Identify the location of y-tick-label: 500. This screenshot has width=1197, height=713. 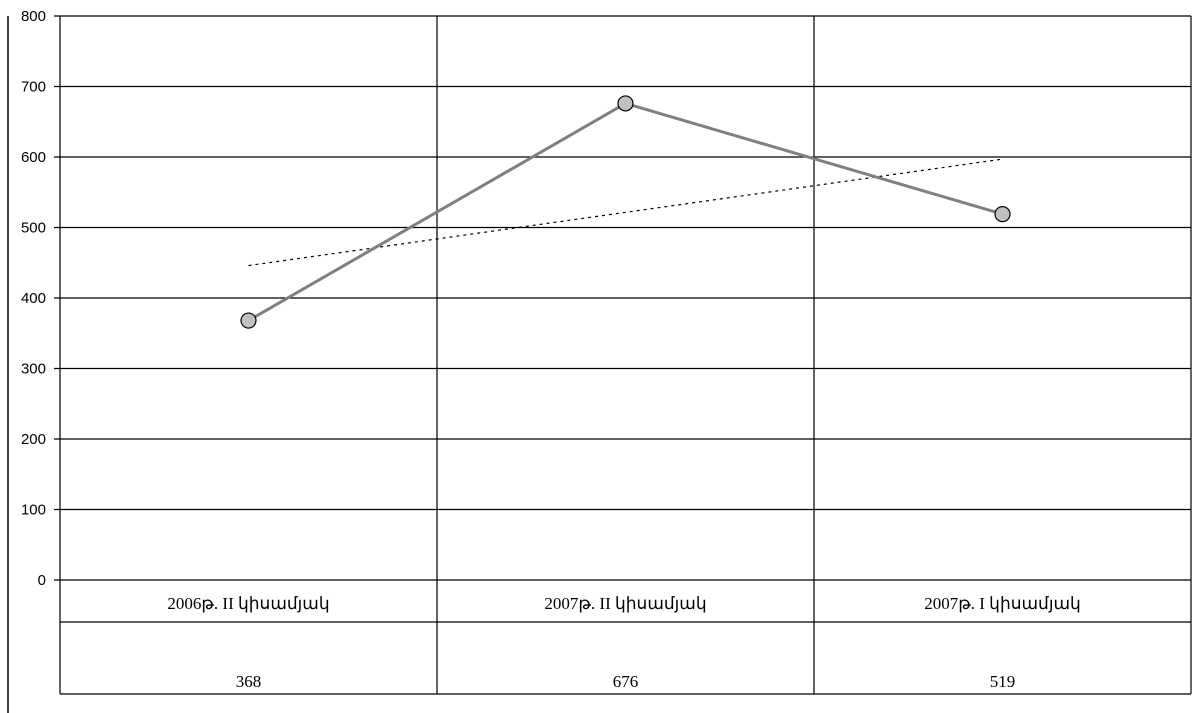
(33, 228).